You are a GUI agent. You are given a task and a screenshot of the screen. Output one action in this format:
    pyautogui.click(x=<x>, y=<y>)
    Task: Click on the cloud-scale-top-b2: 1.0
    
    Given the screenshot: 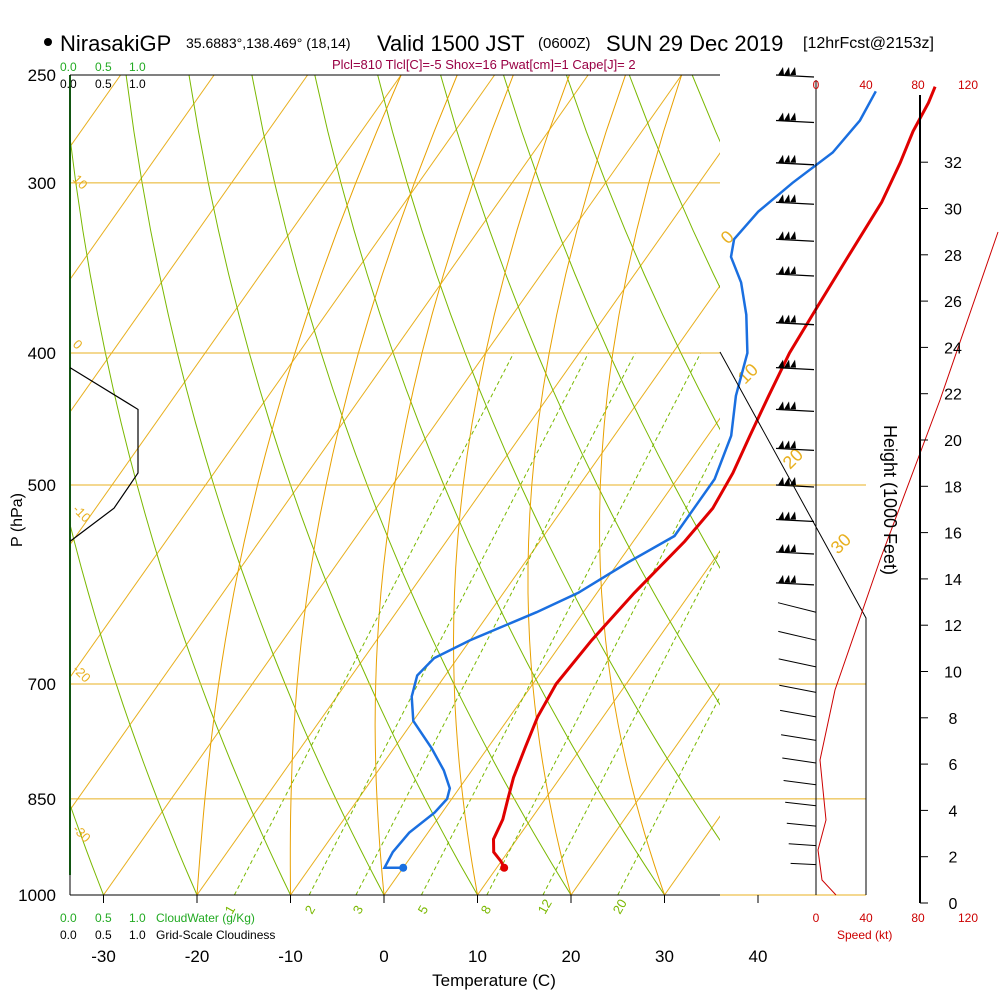 What is the action you would take?
    pyautogui.click(x=137, y=84)
    